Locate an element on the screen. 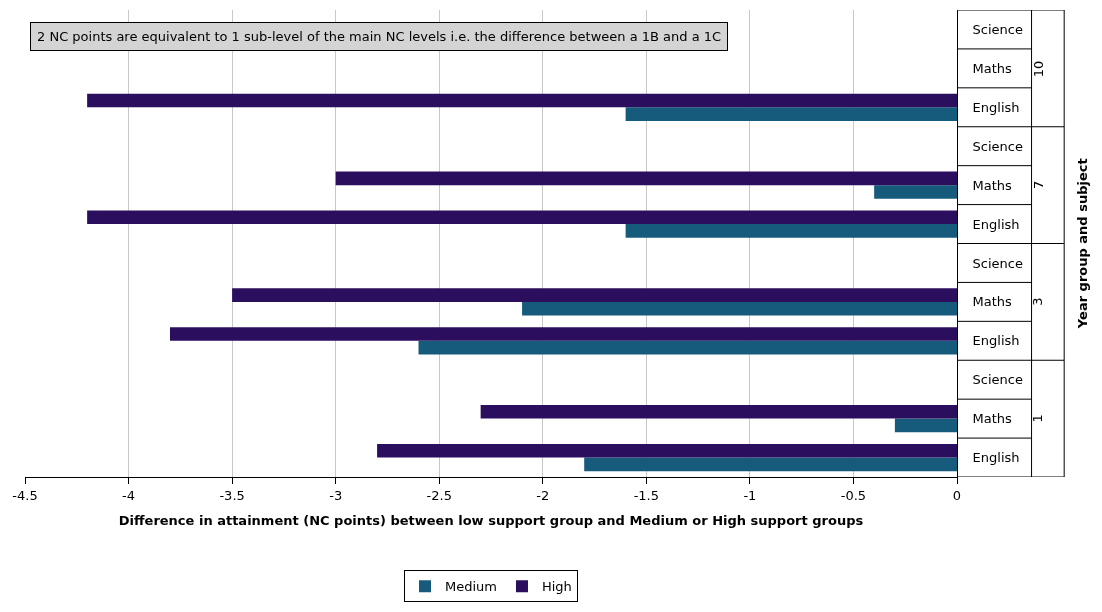 This screenshot has width=1102, height=612. x-tick-label: -0.5 is located at coordinates (853, 495).